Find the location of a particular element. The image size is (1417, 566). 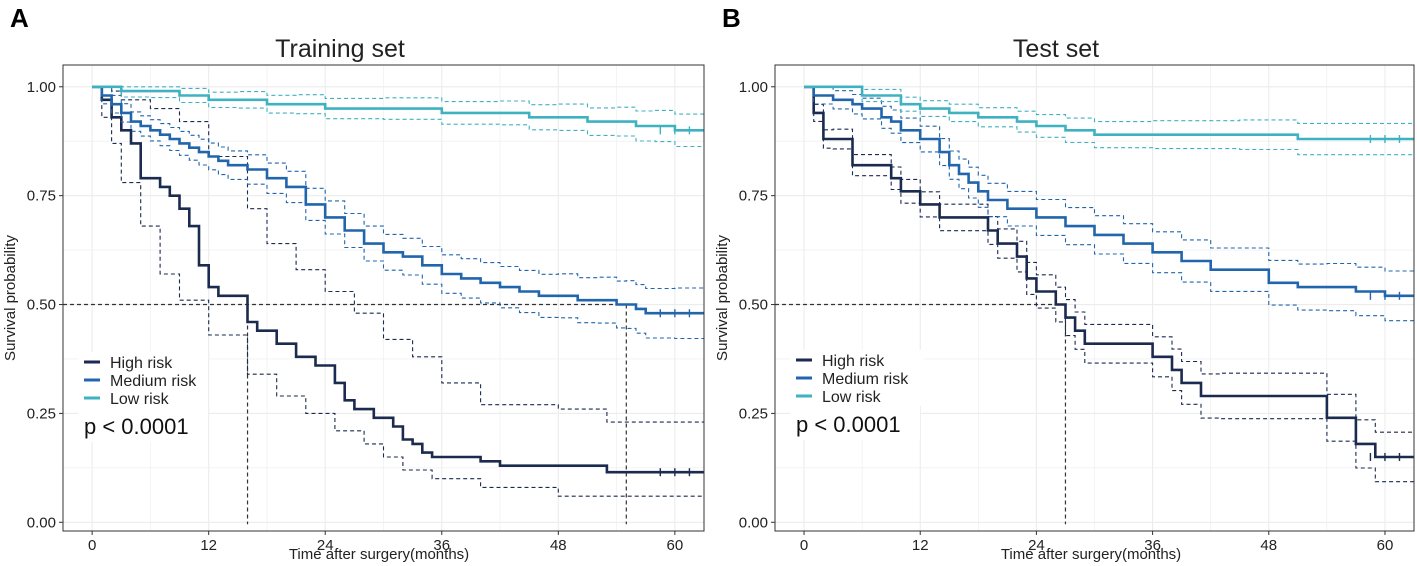

panel-label: B is located at coordinates (731, 18).